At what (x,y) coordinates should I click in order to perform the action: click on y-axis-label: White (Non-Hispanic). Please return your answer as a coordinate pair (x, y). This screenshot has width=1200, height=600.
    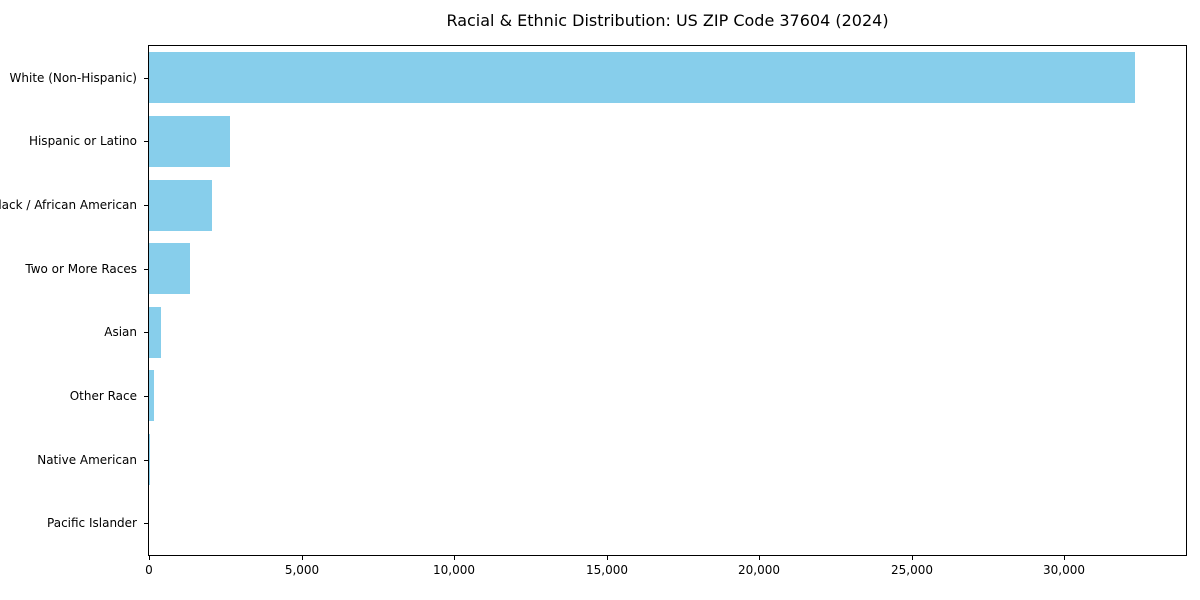
    Looking at the image, I should click on (73, 78).